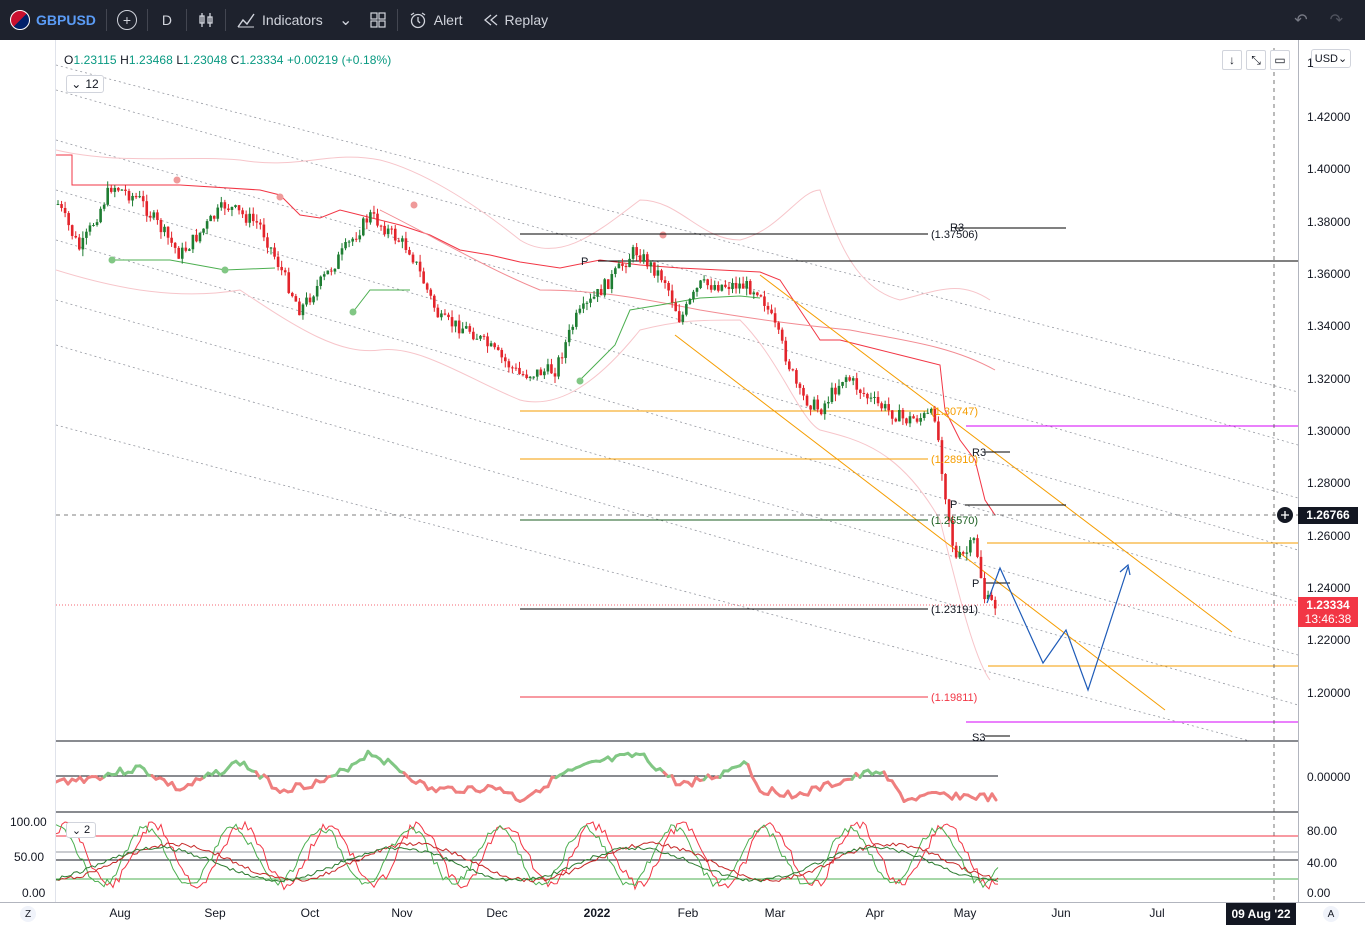 The width and height of the screenshot is (1365, 930). What do you see at coordinates (28, 914) in the screenshot?
I see `zoom-reset-button: Z` at bounding box center [28, 914].